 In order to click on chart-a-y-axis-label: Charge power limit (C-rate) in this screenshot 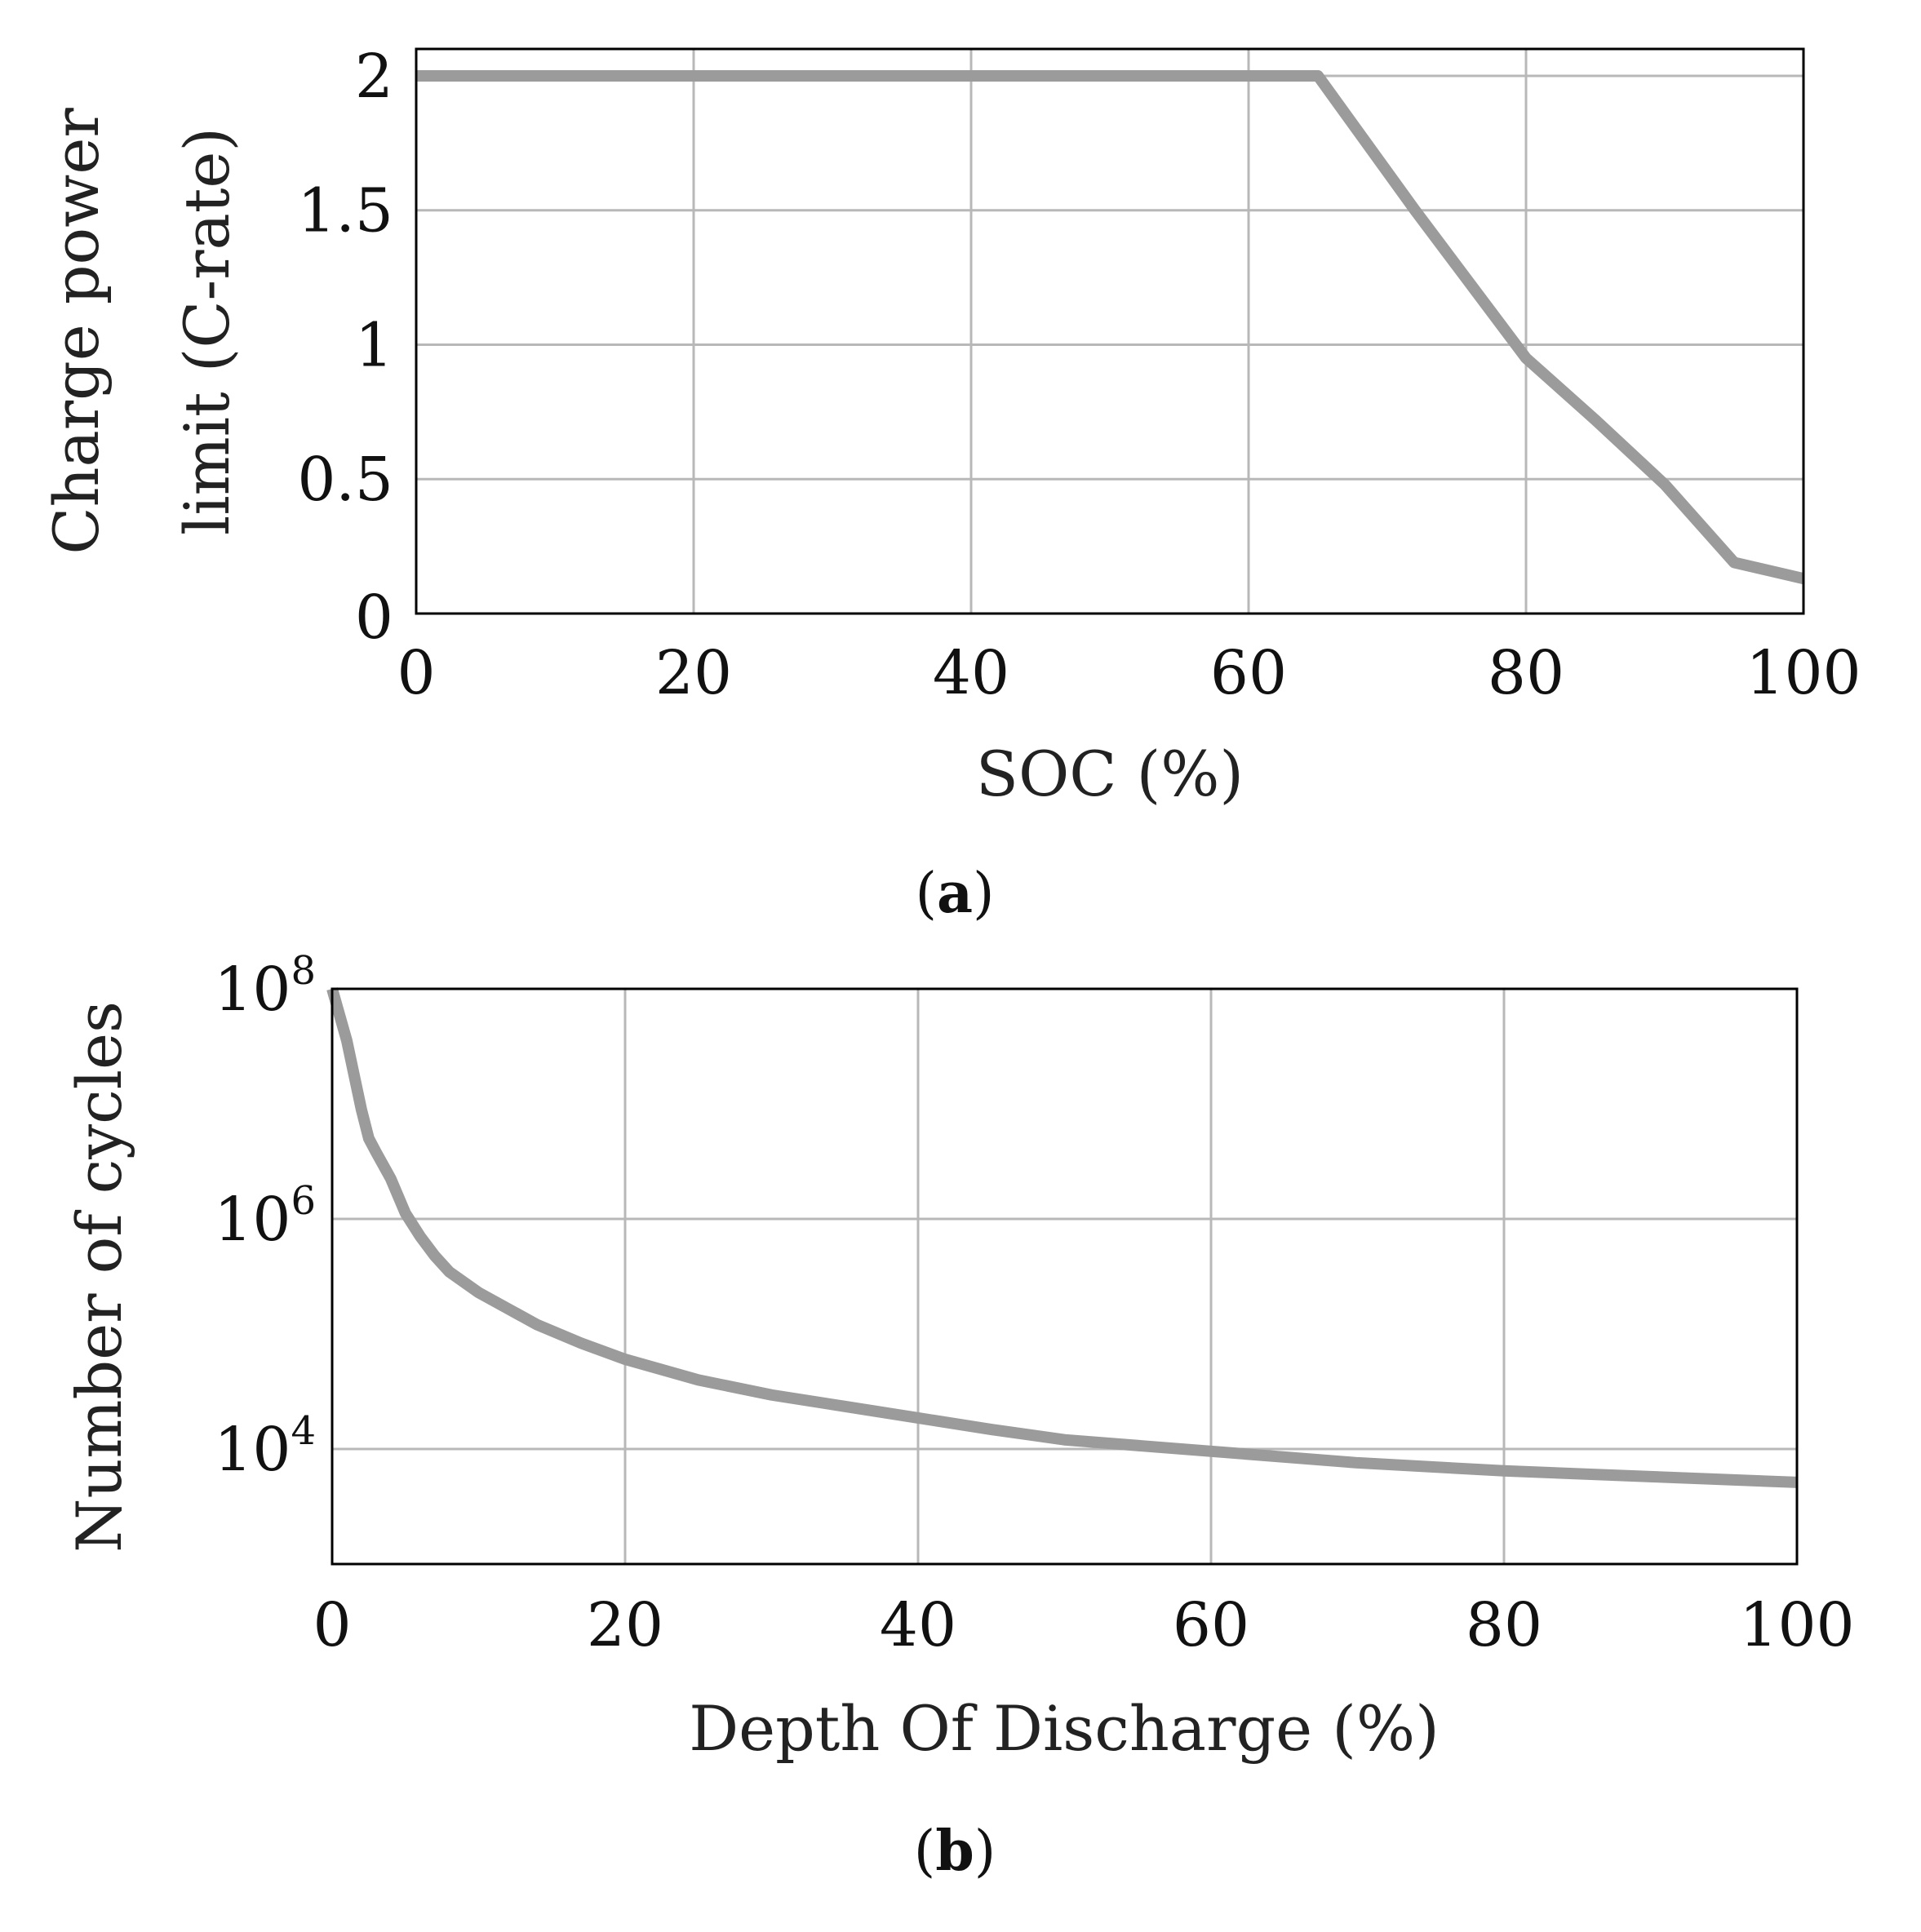, I will do `click(141, 331)`.